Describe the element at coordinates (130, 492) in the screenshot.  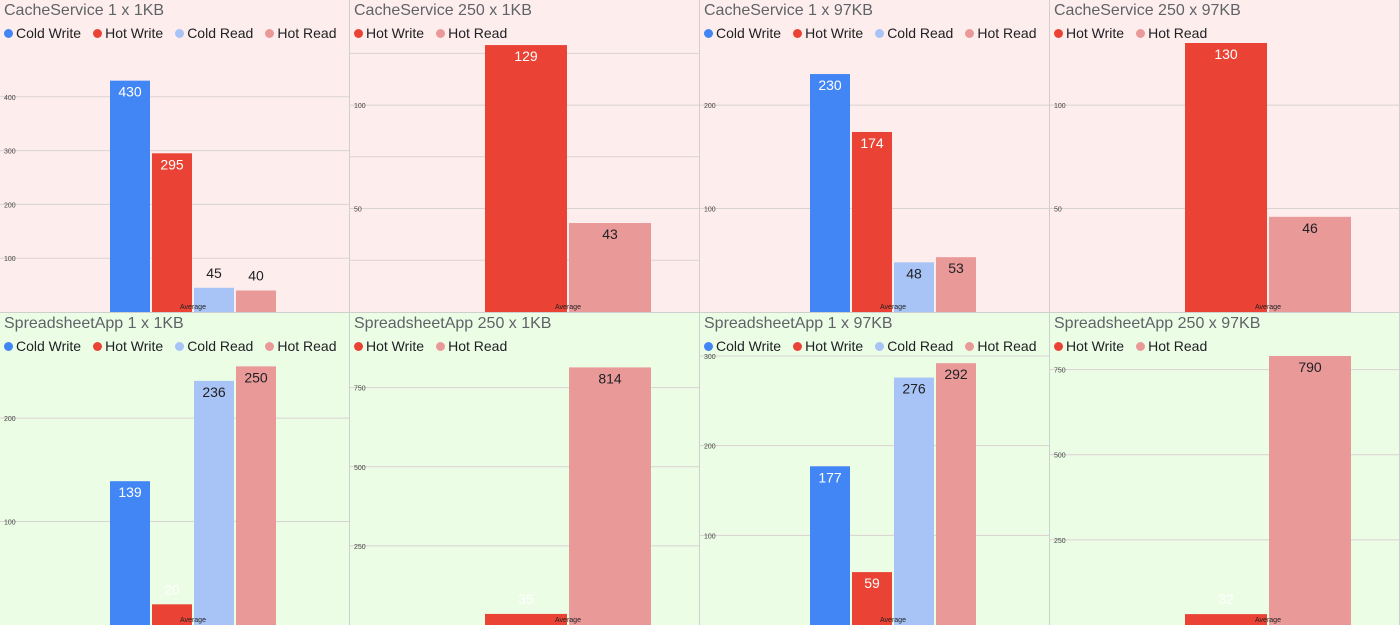
I see `data-label: 139` at that location.